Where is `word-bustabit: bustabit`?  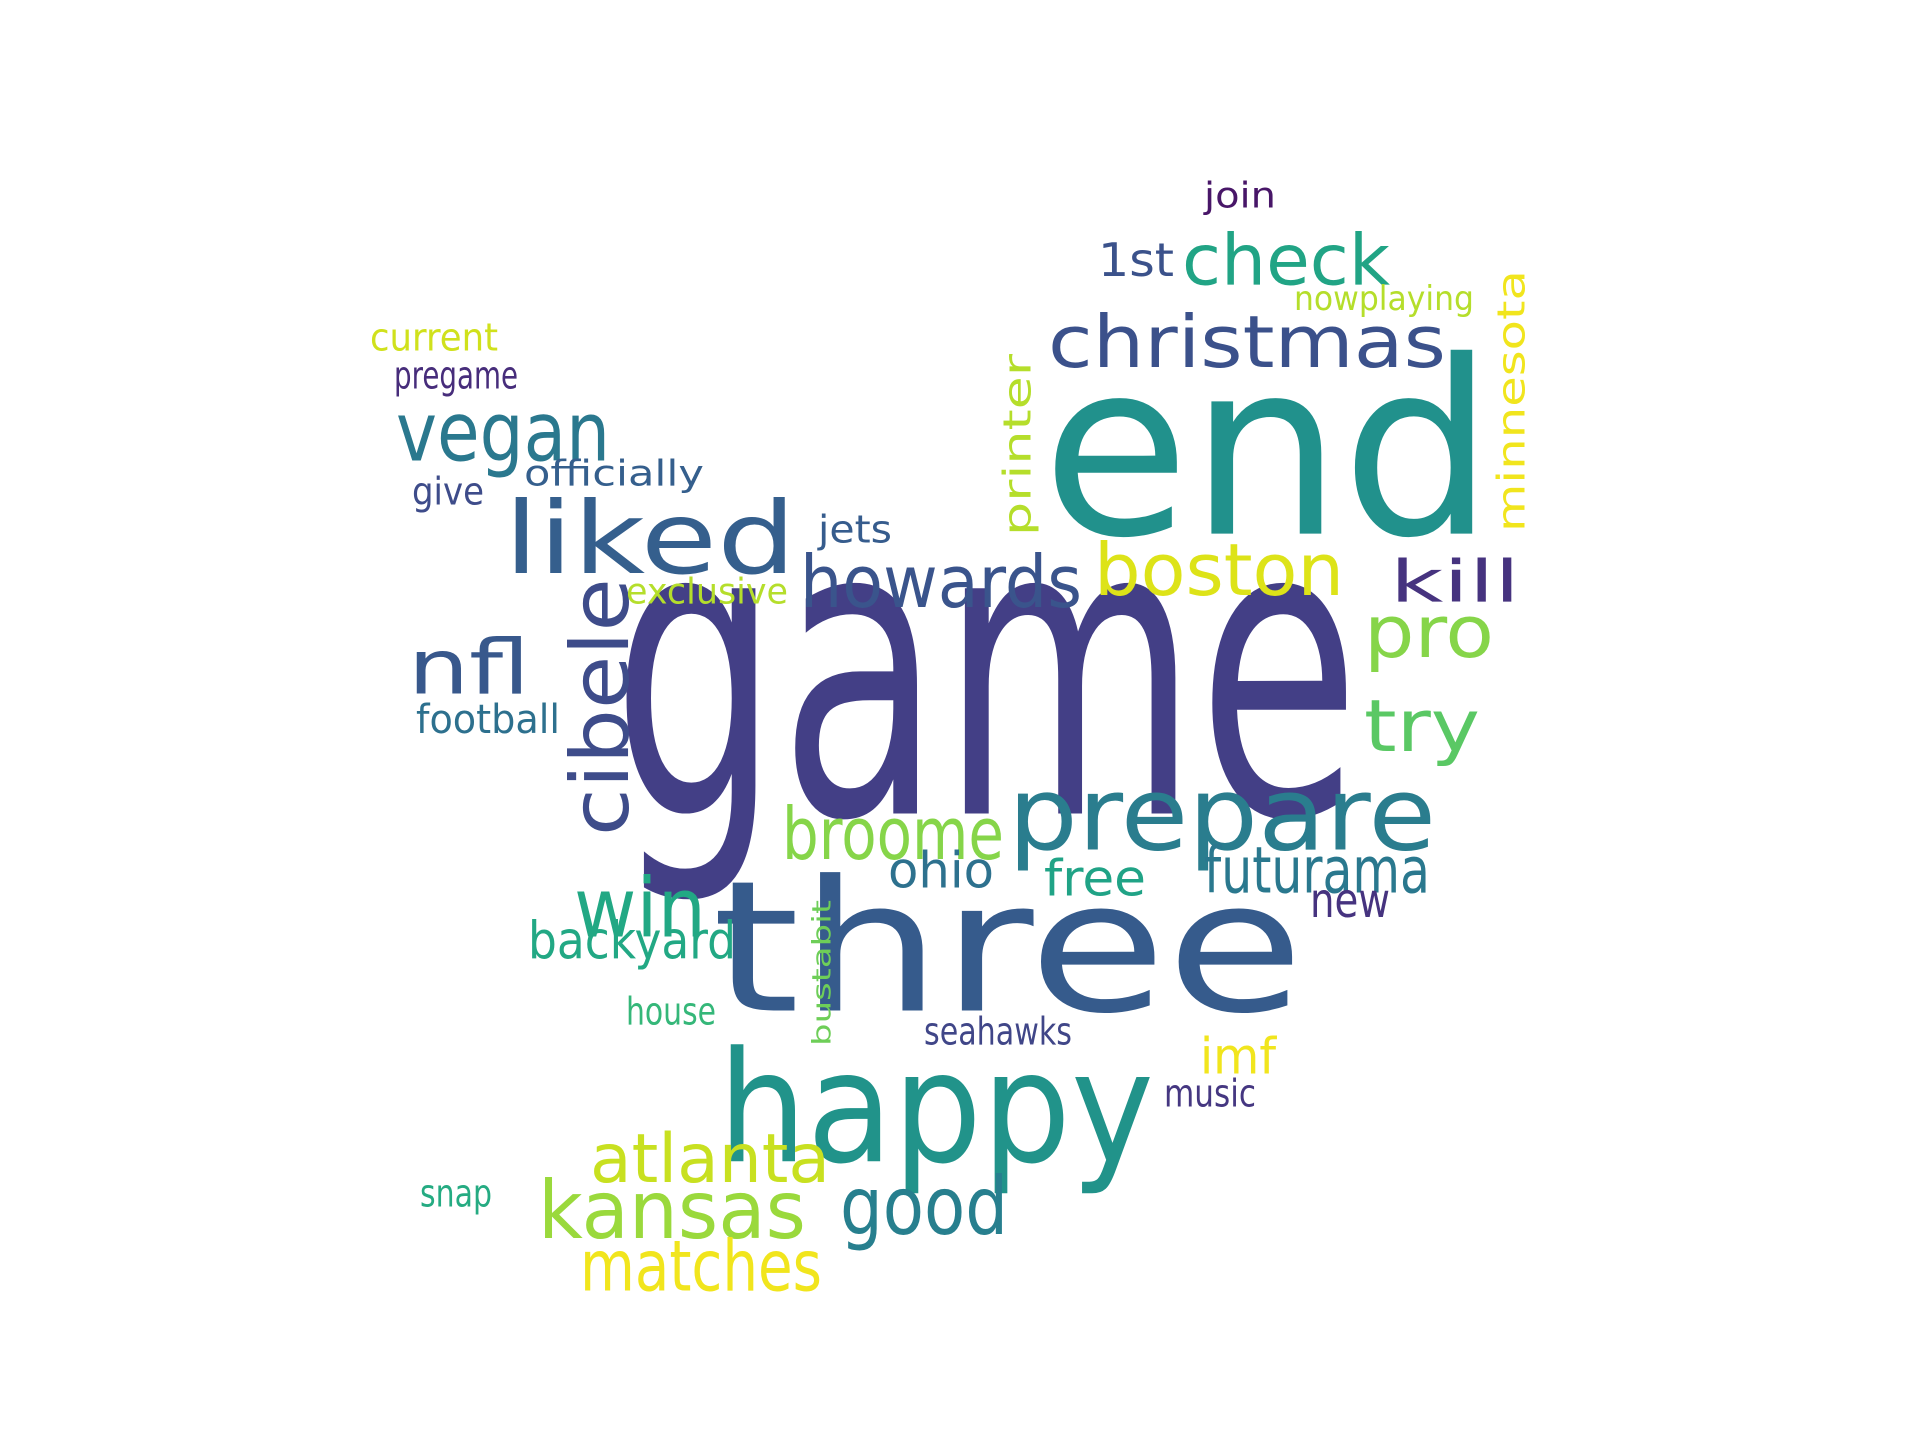
word-bustabit: bustabit is located at coordinates (823, 973).